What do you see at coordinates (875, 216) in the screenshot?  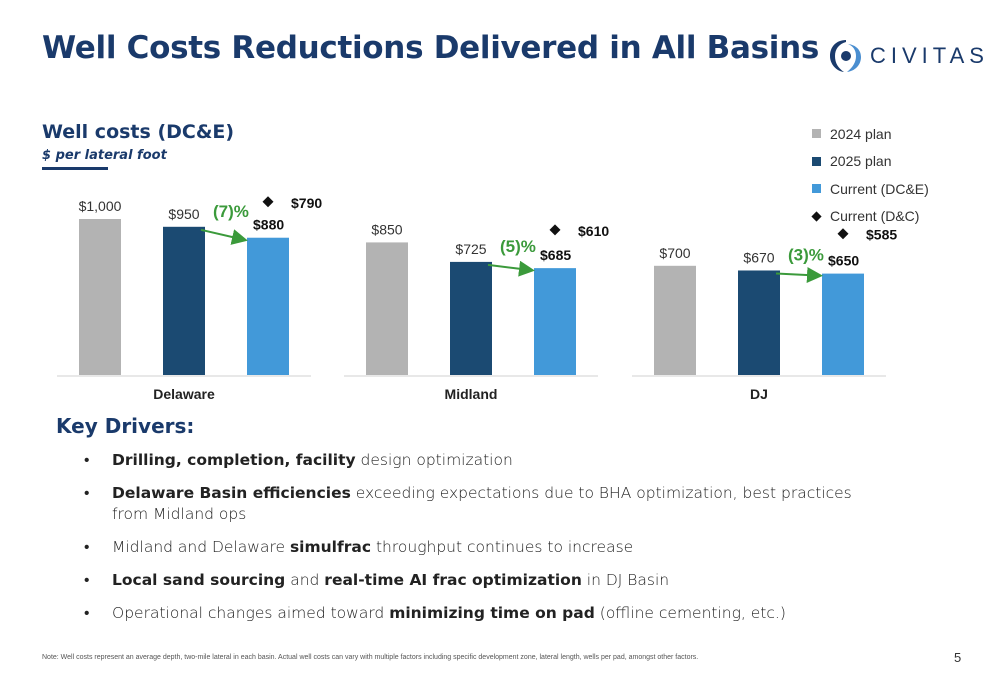 I see `legend-label: Current (D&C)` at bounding box center [875, 216].